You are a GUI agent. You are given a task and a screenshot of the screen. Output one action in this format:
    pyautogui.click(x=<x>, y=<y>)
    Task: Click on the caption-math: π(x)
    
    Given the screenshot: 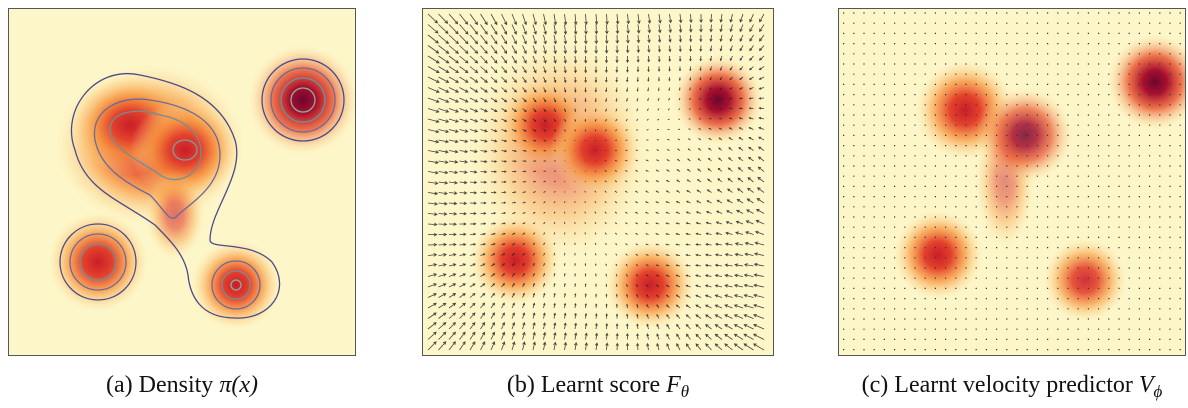 What is the action you would take?
    pyautogui.click(x=238, y=385)
    